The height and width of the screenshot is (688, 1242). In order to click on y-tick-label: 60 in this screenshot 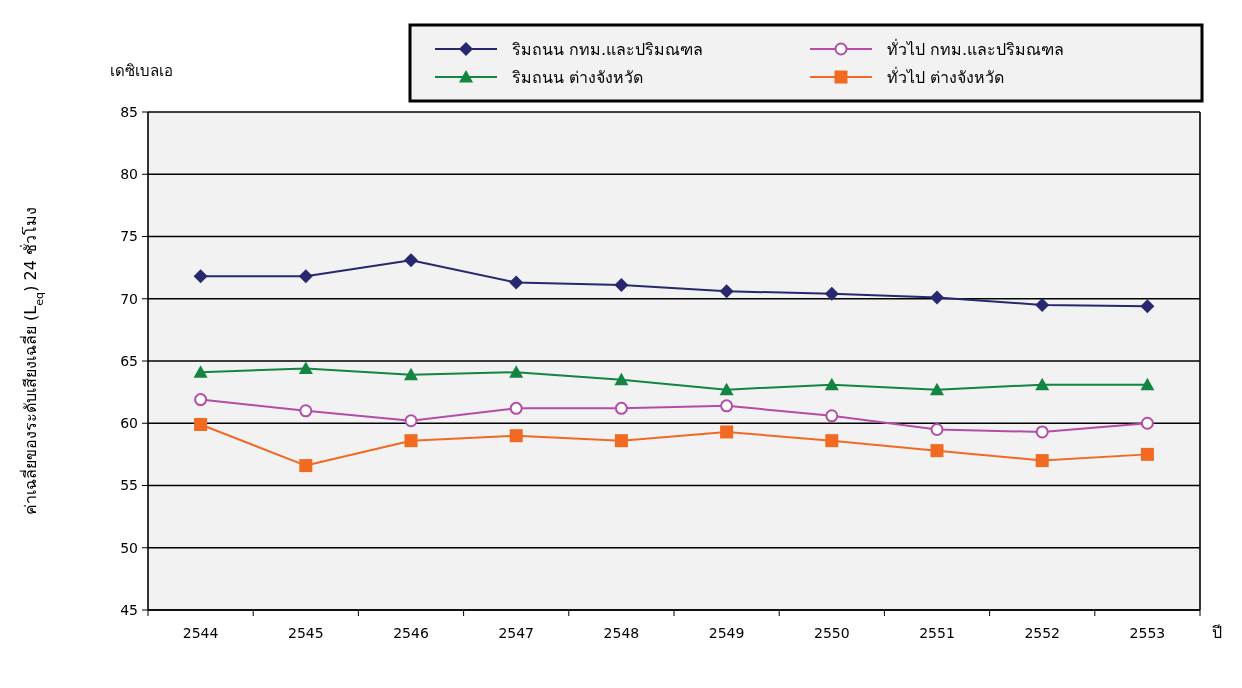, I will do `click(129, 423)`.